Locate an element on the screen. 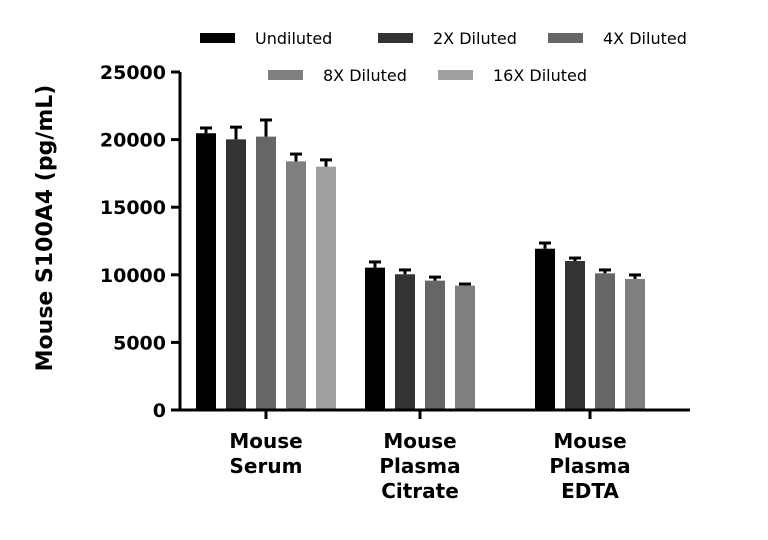  legend-label: 8X Diluted is located at coordinates (365, 75).